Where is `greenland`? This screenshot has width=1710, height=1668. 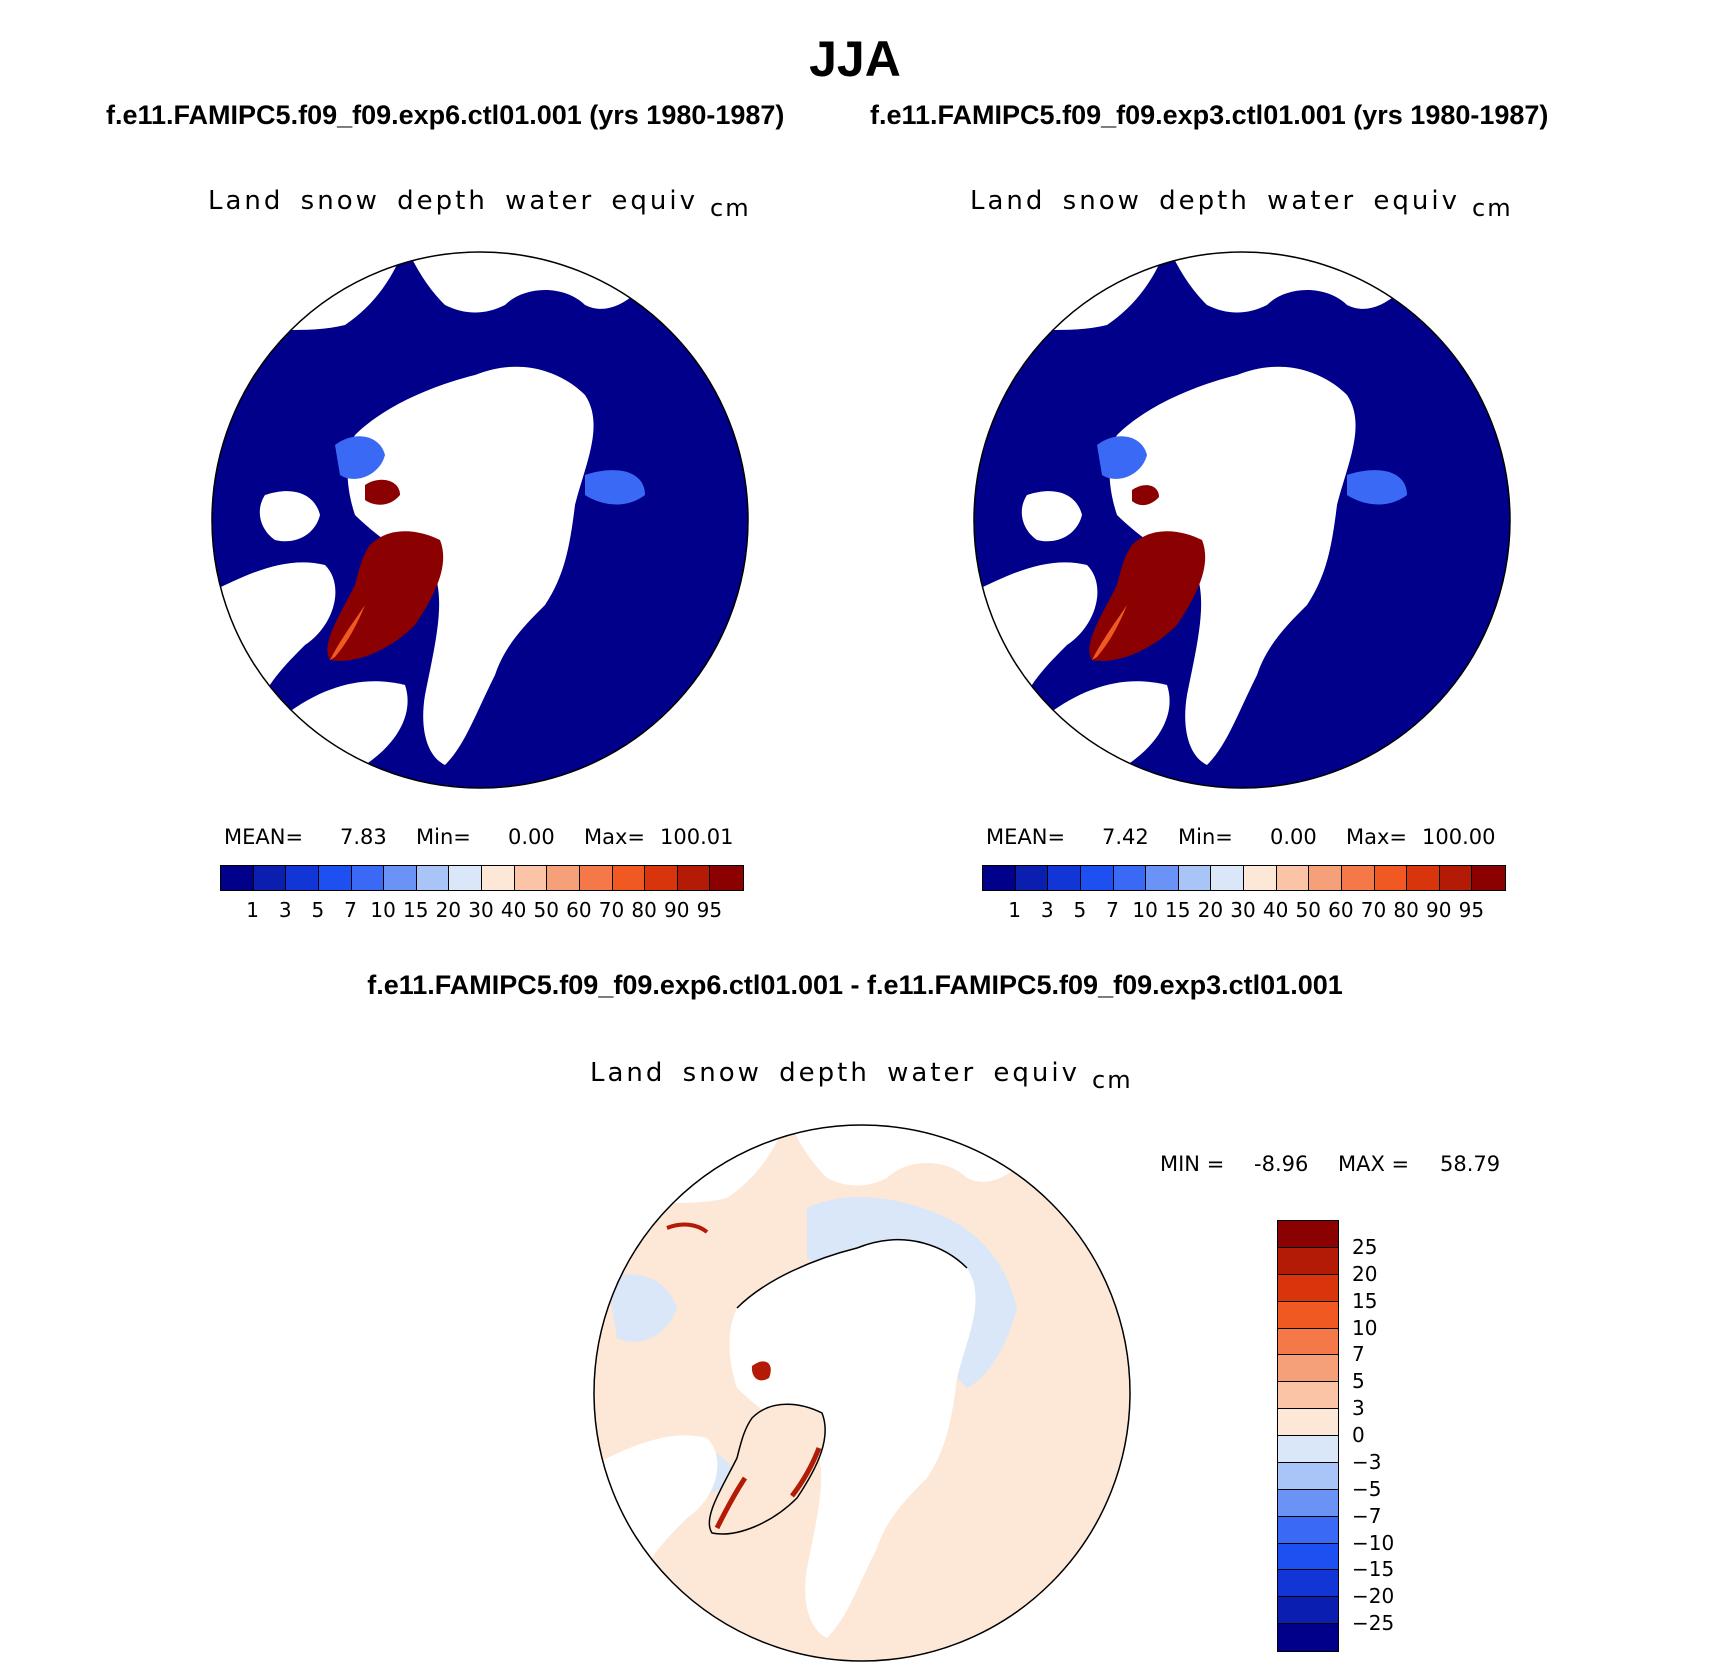 greenland is located at coordinates (767, 1469).